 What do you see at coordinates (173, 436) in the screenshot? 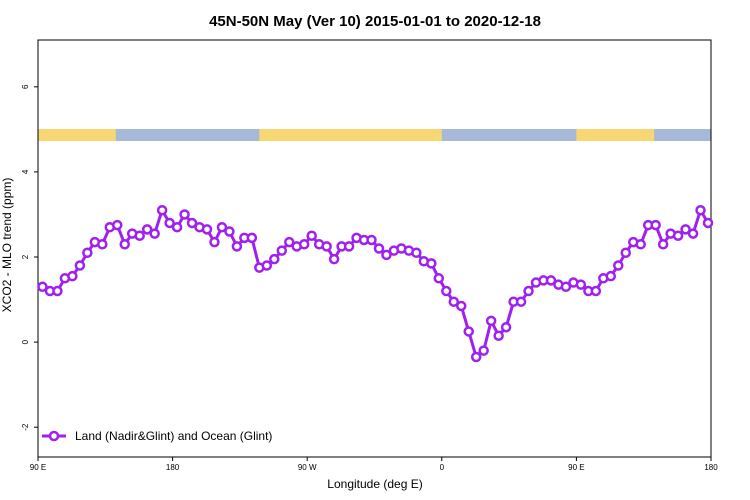
I see `legend-label: Land (Nadir&Glint) and Ocean (Glint)` at bounding box center [173, 436].